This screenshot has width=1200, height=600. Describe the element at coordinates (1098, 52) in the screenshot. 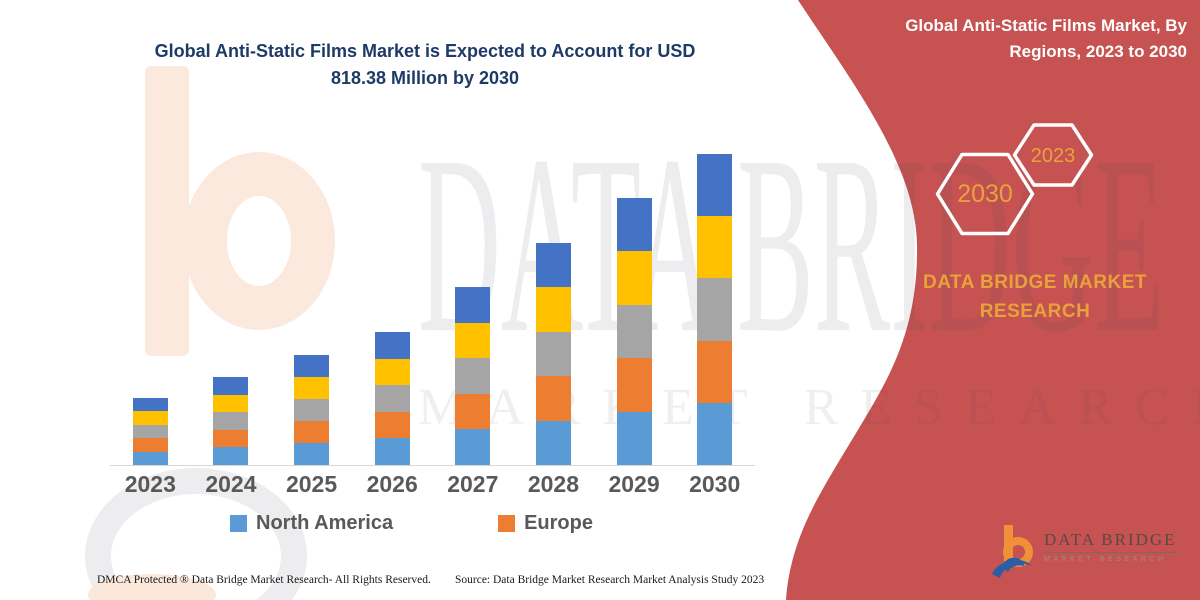

I see `side-panel-heading-line2: Regions, 2023 to 2030` at that location.